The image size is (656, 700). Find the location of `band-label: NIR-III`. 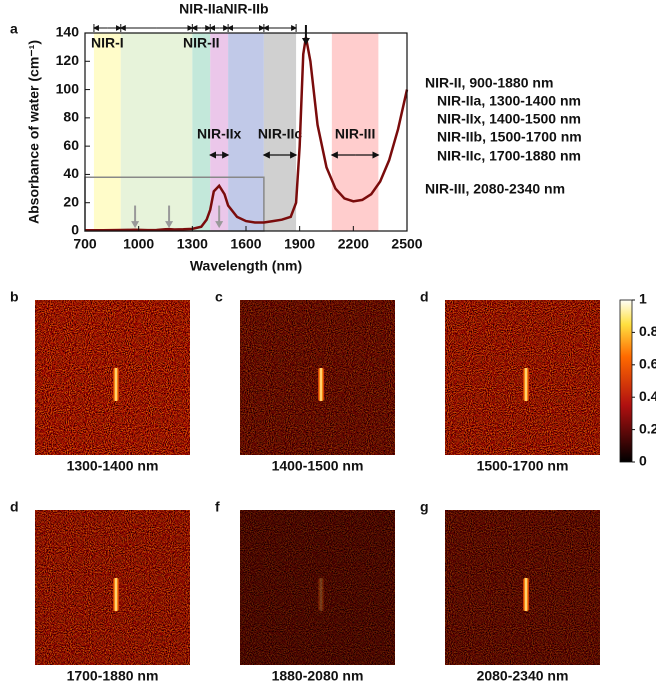

band-label: NIR-III is located at coordinates (355, 134).